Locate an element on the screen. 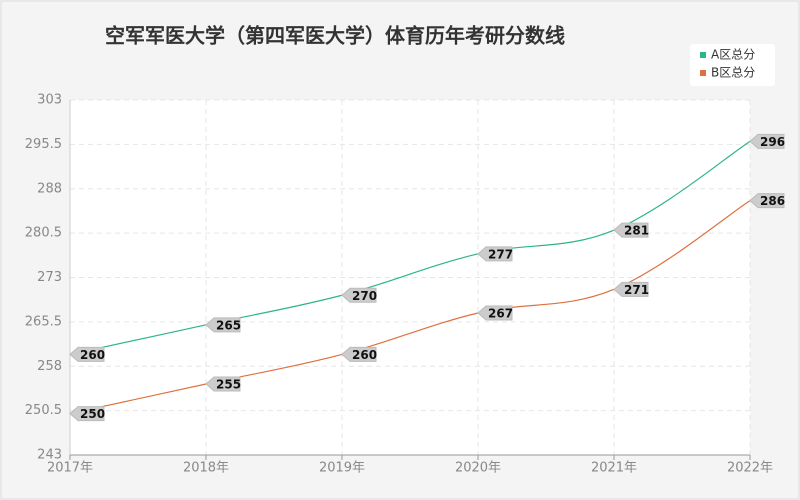 This screenshot has height=500, width=800. y-tick-label: 288 is located at coordinates (49, 188).